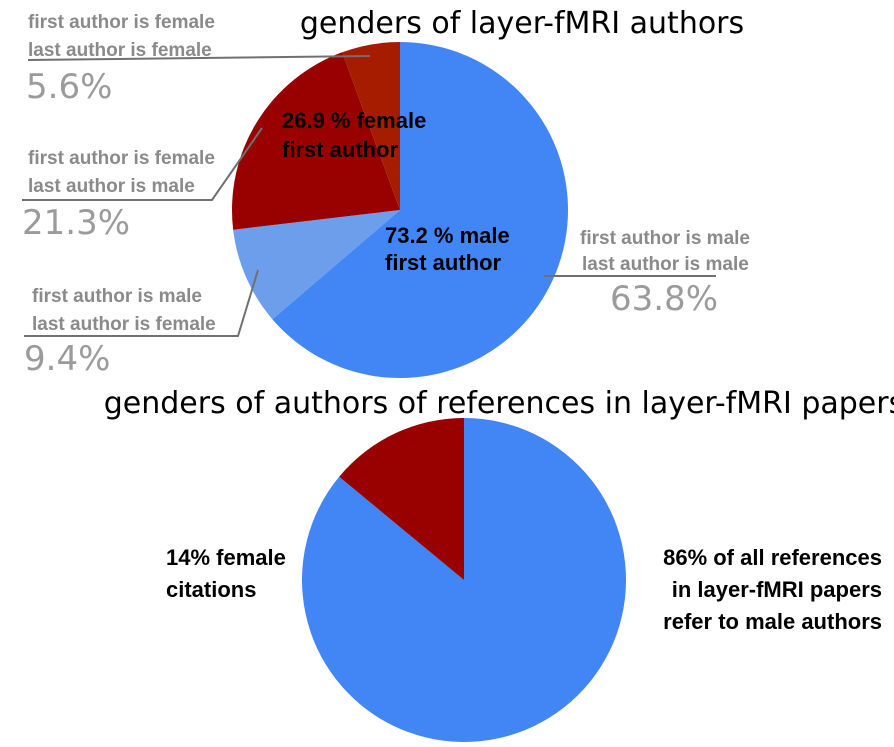  Describe the element at coordinates (340, 149) in the screenshot. I see `annotation-female-line2: first author` at that location.